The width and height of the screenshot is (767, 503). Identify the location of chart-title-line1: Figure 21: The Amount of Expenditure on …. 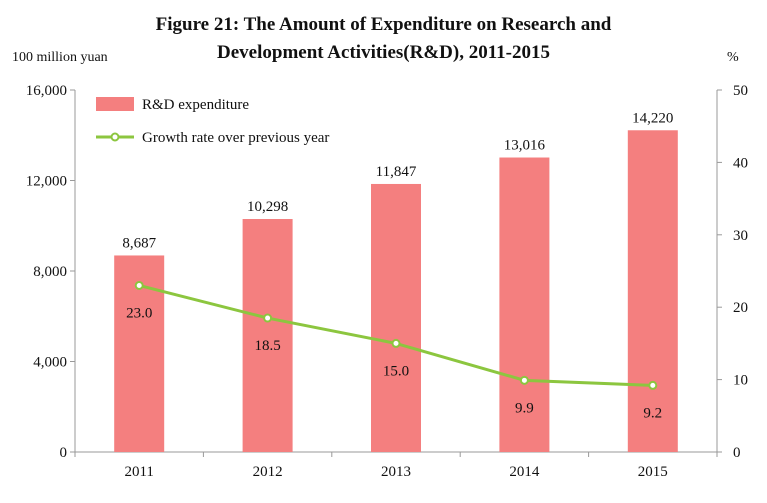
(383, 24).